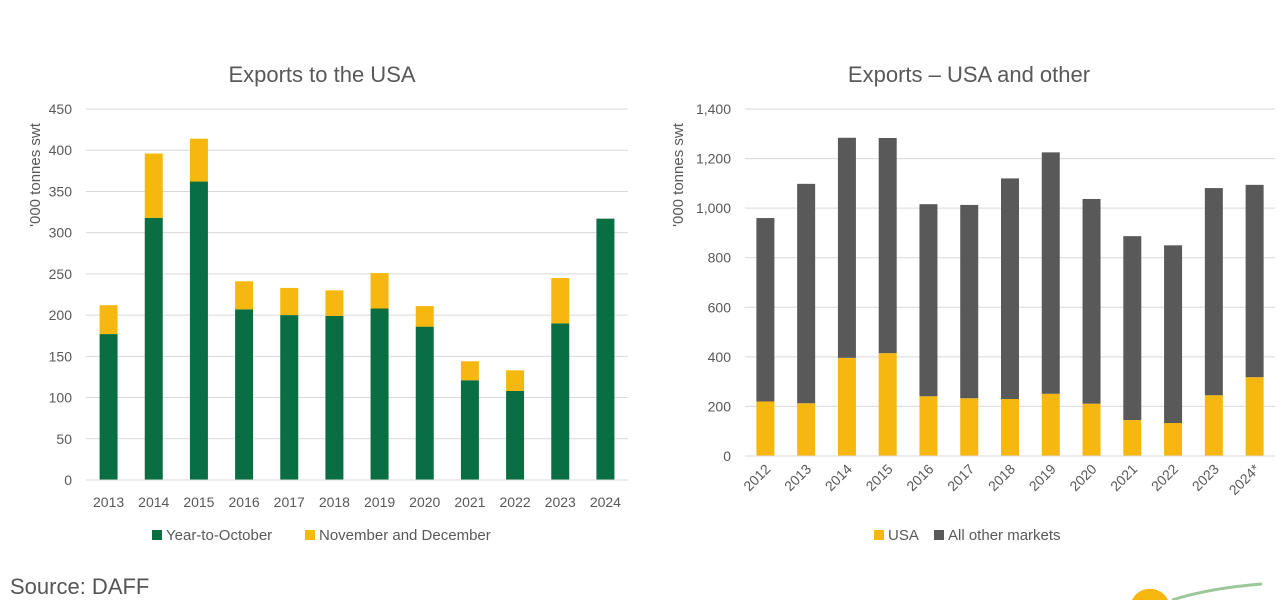 The width and height of the screenshot is (1281, 600). What do you see at coordinates (108, 320) in the screenshot?
I see `bar-novdec-2013` at bounding box center [108, 320].